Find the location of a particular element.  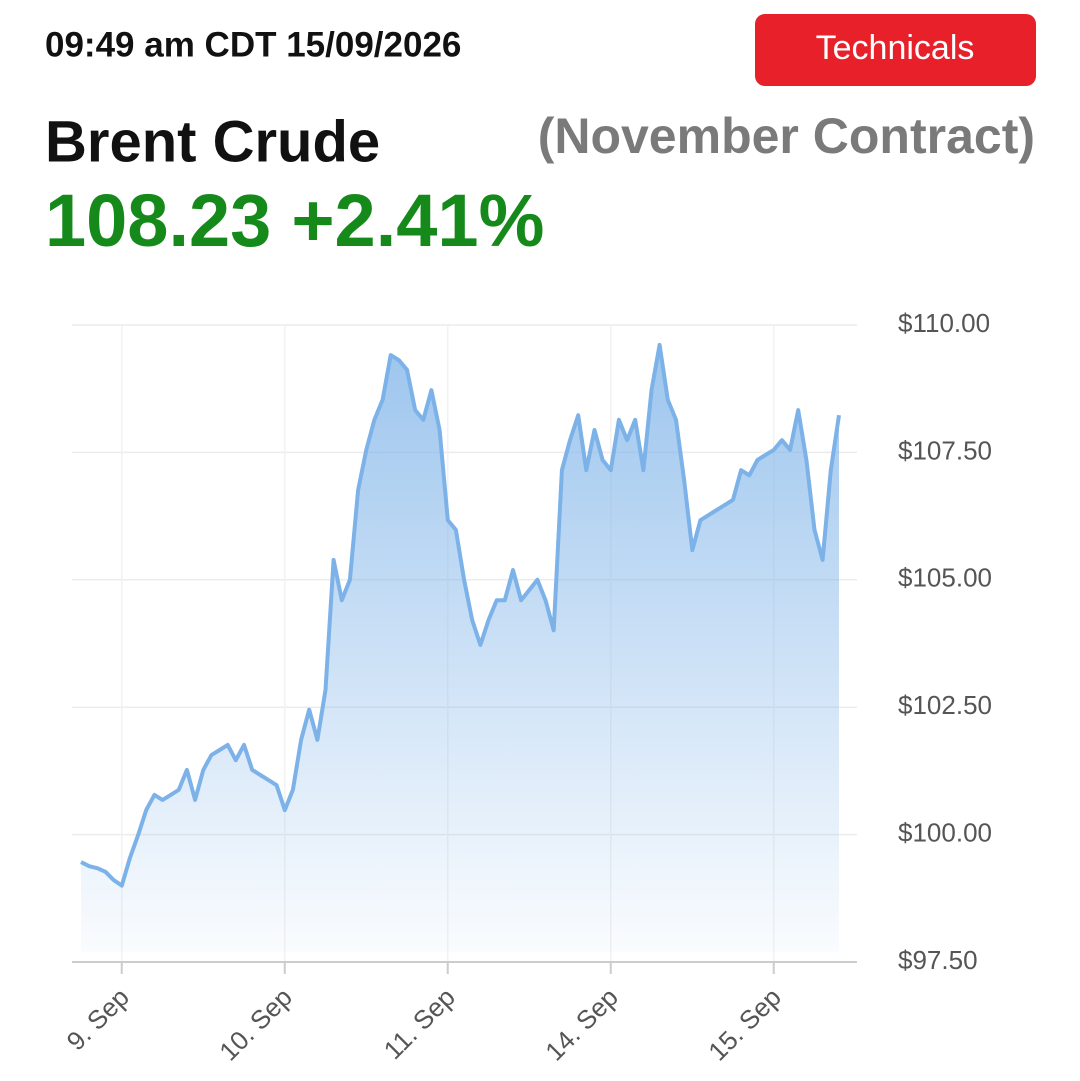

x-tick-label: 11. Sep is located at coordinates (419, 1023).